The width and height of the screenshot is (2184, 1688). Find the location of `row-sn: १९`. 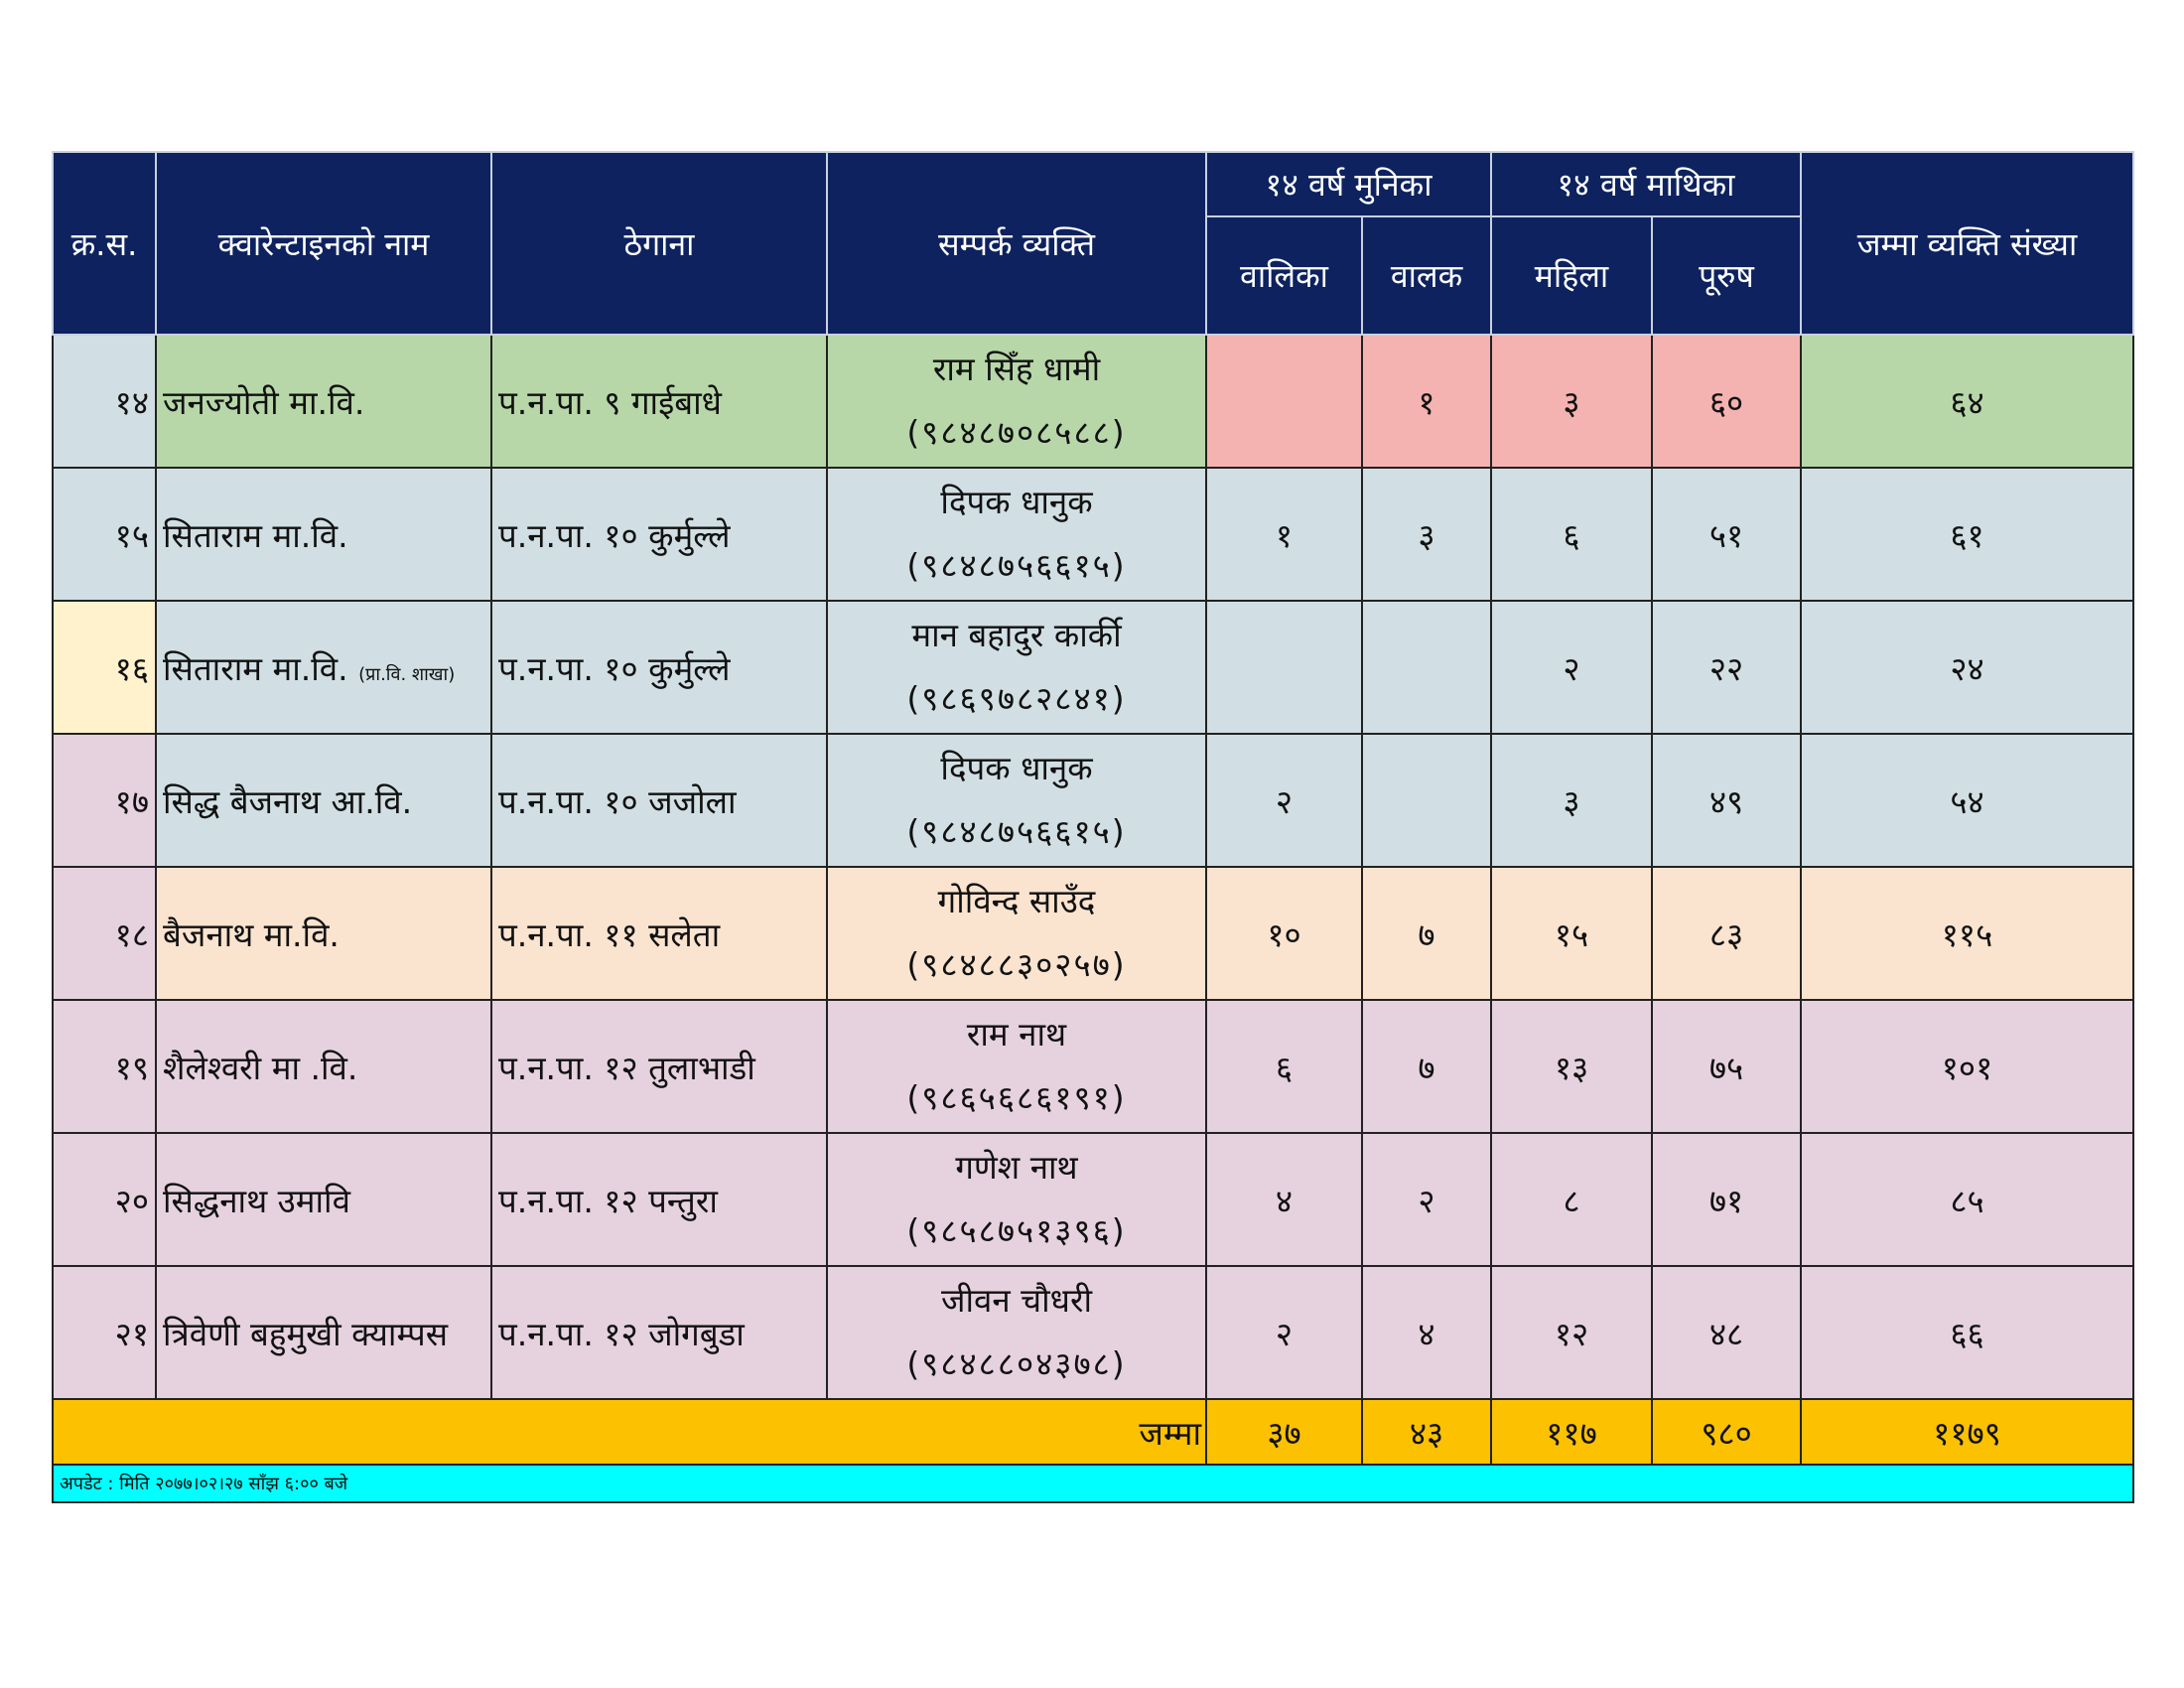

row-sn: १९ is located at coordinates (104, 1066).